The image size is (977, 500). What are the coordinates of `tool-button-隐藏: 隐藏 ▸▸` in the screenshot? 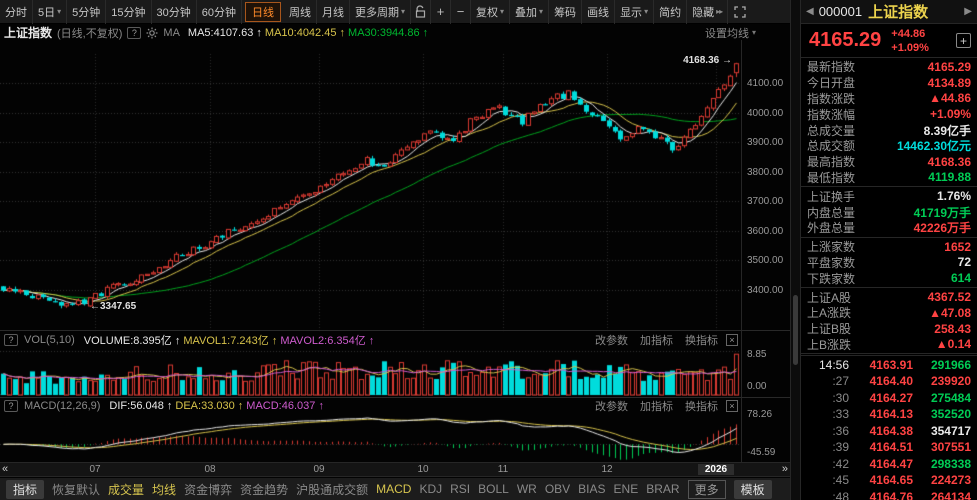 It's located at (708, 12).